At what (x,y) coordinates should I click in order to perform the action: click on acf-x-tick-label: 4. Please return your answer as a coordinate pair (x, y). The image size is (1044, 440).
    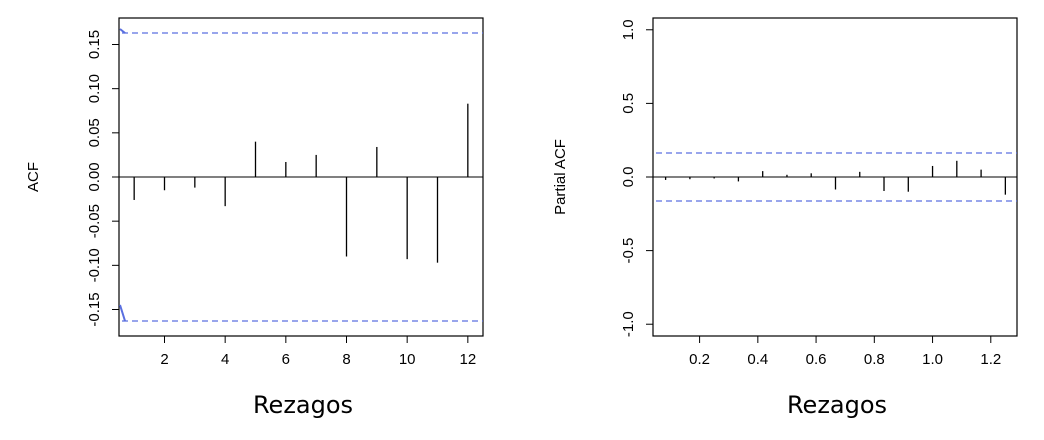
    Looking at the image, I should click on (225, 359).